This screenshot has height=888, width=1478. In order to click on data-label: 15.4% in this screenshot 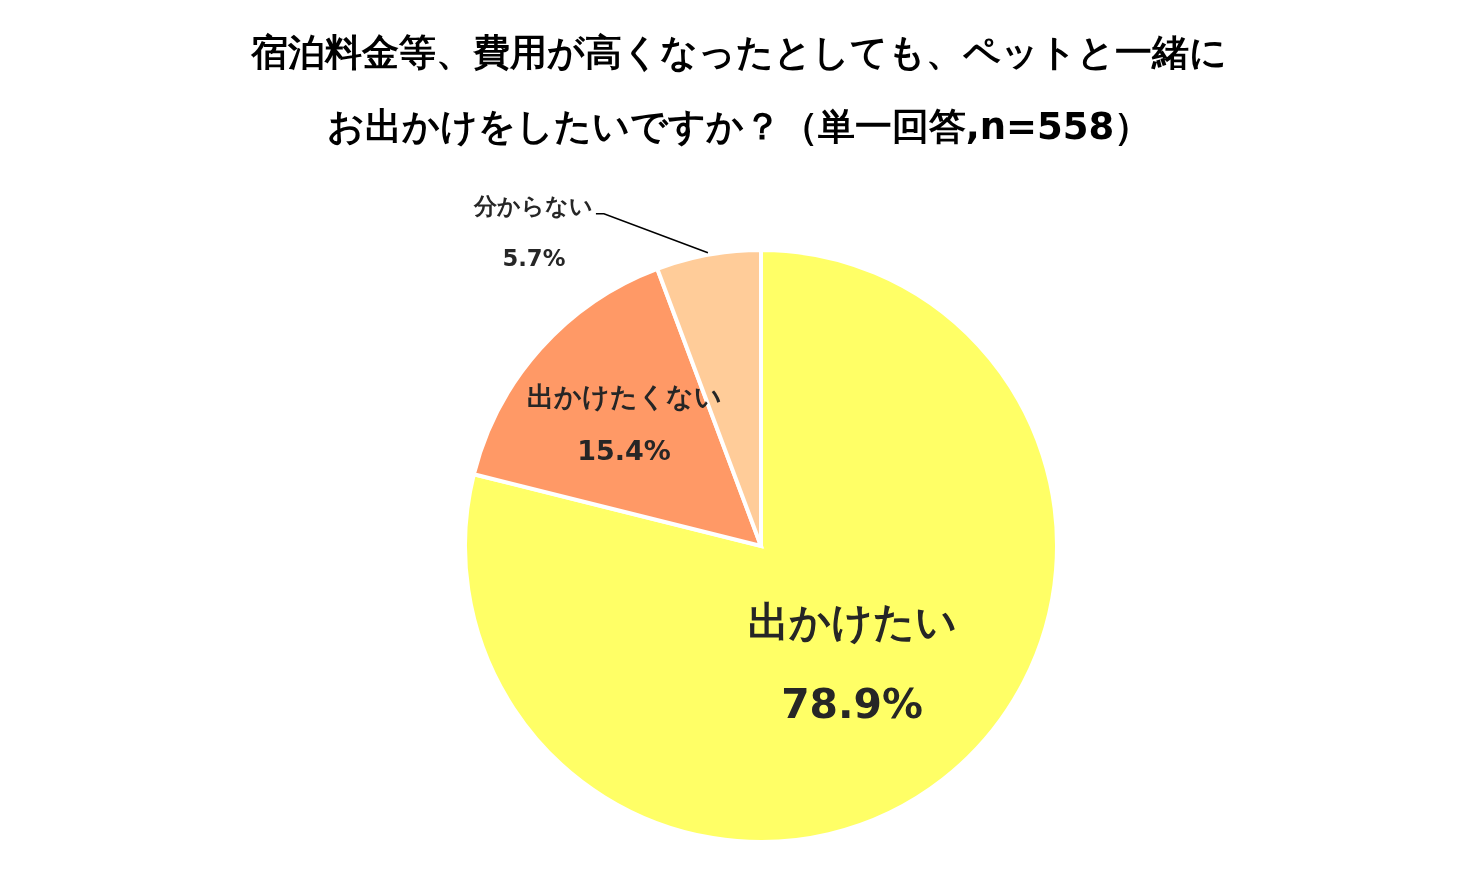, I will do `click(624, 451)`.